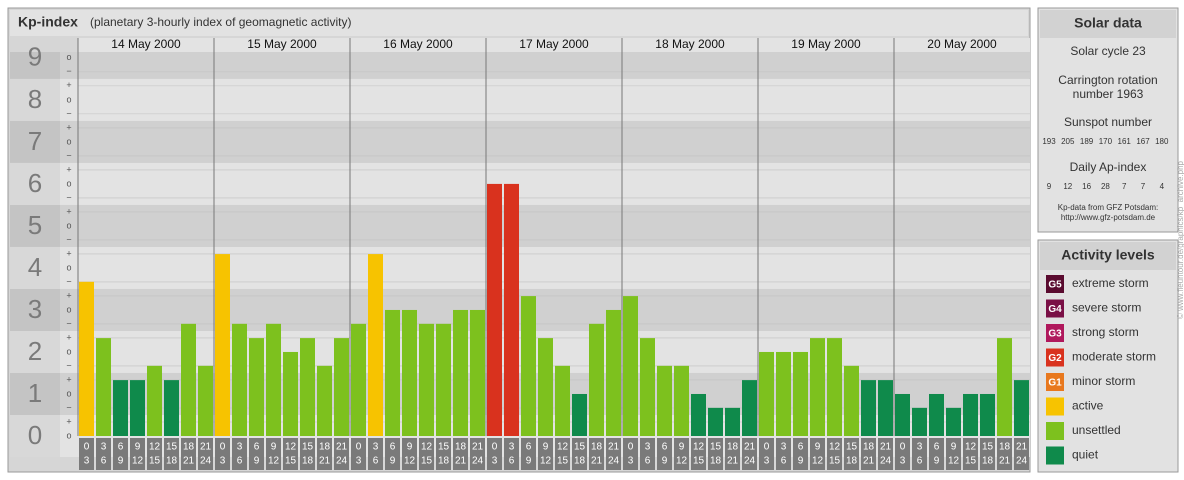 This screenshot has width=1184, height=480. What do you see at coordinates (146, 44) in the screenshot?
I see `date-label: 14 May 2000` at bounding box center [146, 44].